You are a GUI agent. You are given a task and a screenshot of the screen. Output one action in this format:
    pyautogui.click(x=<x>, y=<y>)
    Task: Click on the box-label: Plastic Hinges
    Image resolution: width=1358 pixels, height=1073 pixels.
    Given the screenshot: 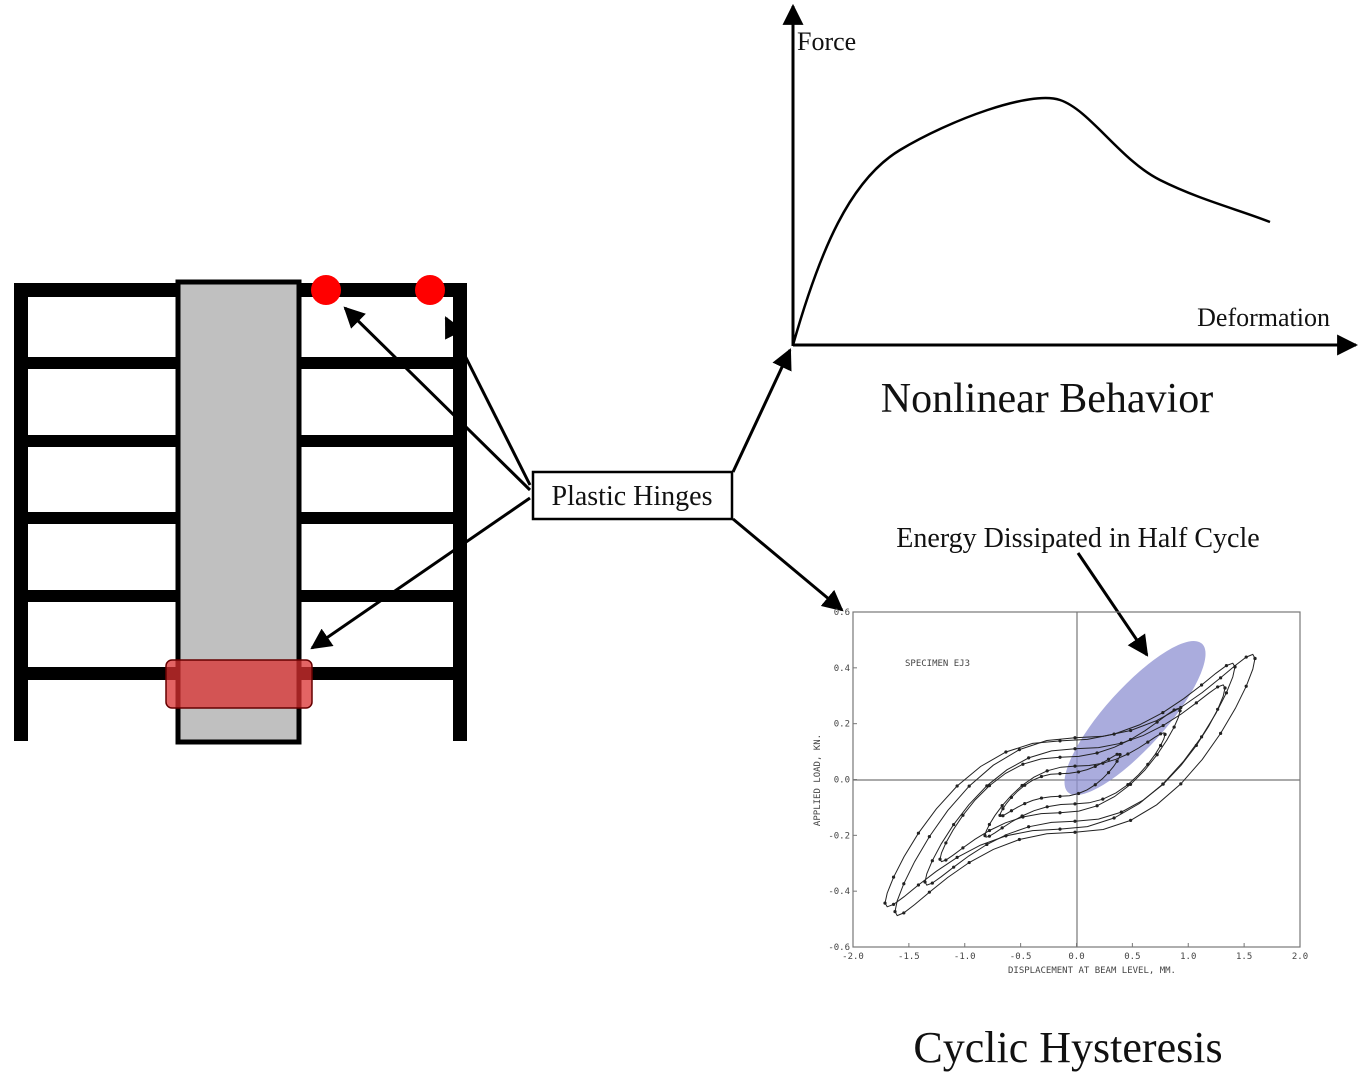 What is the action you would take?
    pyautogui.click(x=632, y=496)
    